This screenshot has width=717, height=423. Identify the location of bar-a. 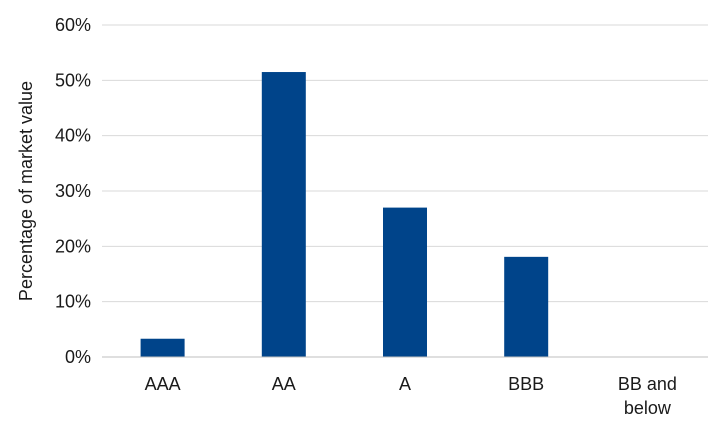
(405, 282).